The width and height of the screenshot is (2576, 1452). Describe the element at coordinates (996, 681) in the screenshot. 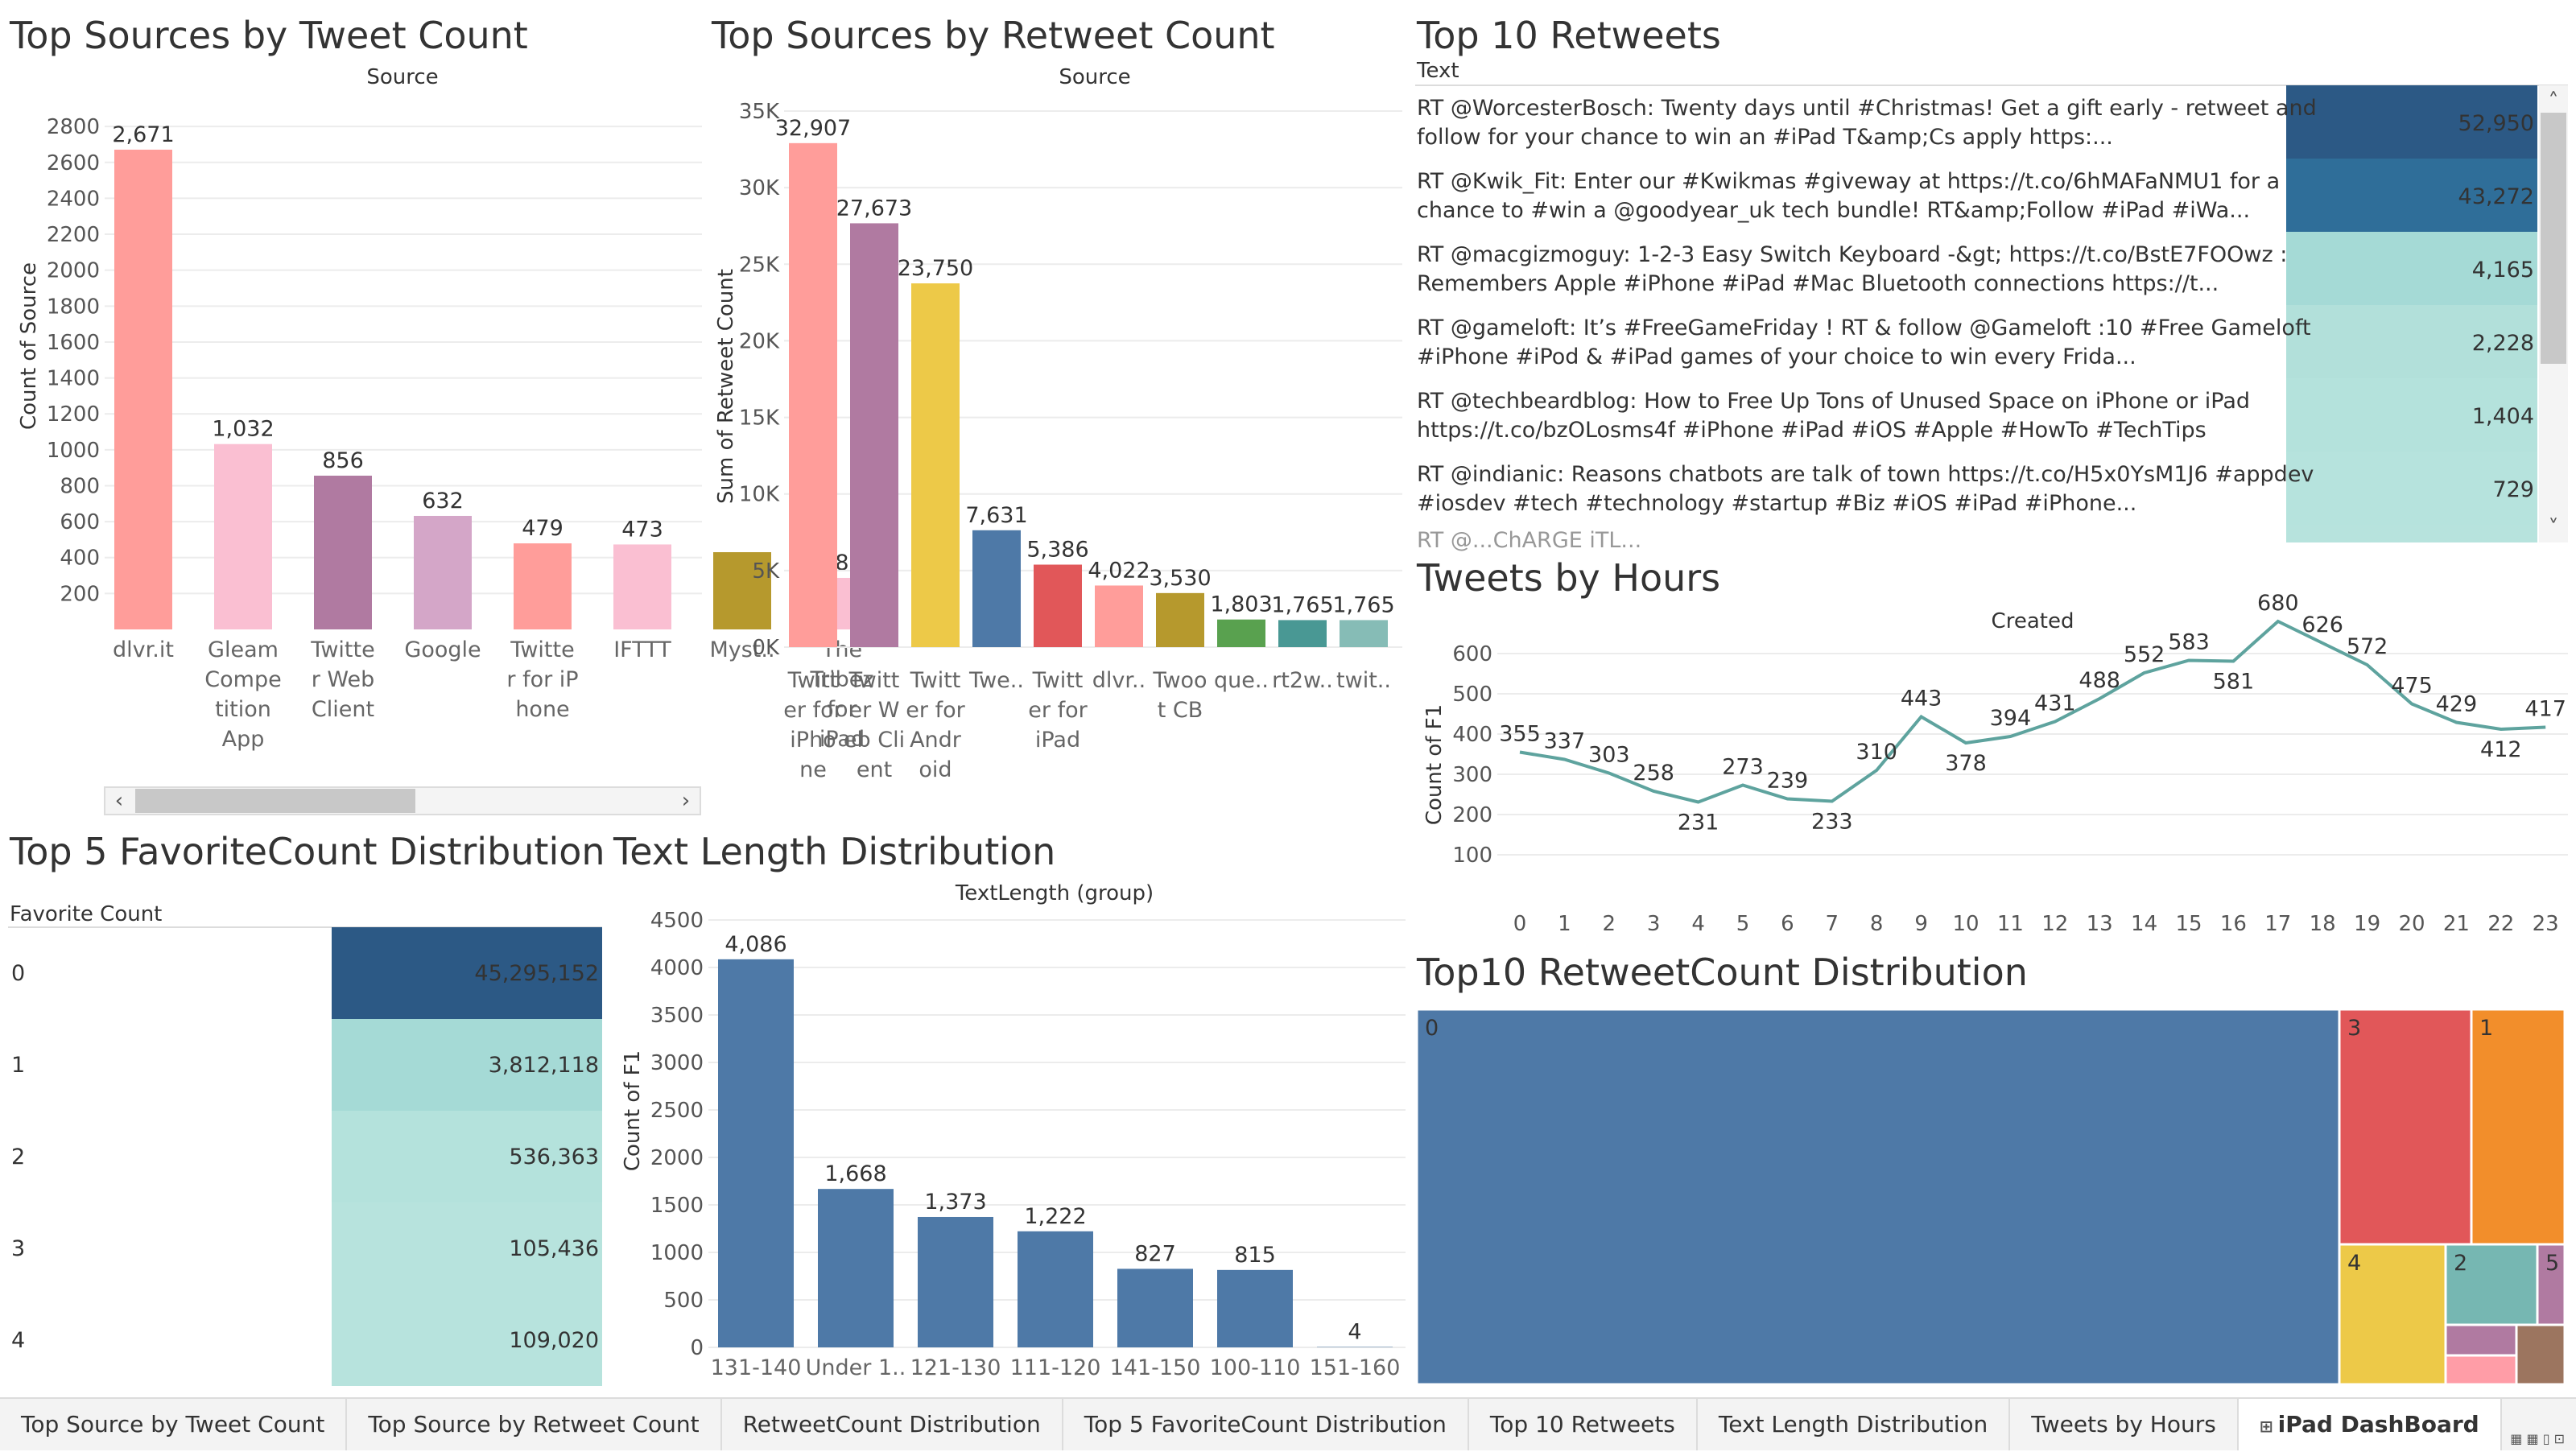

I see `x-category-label: Twe..` at that location.